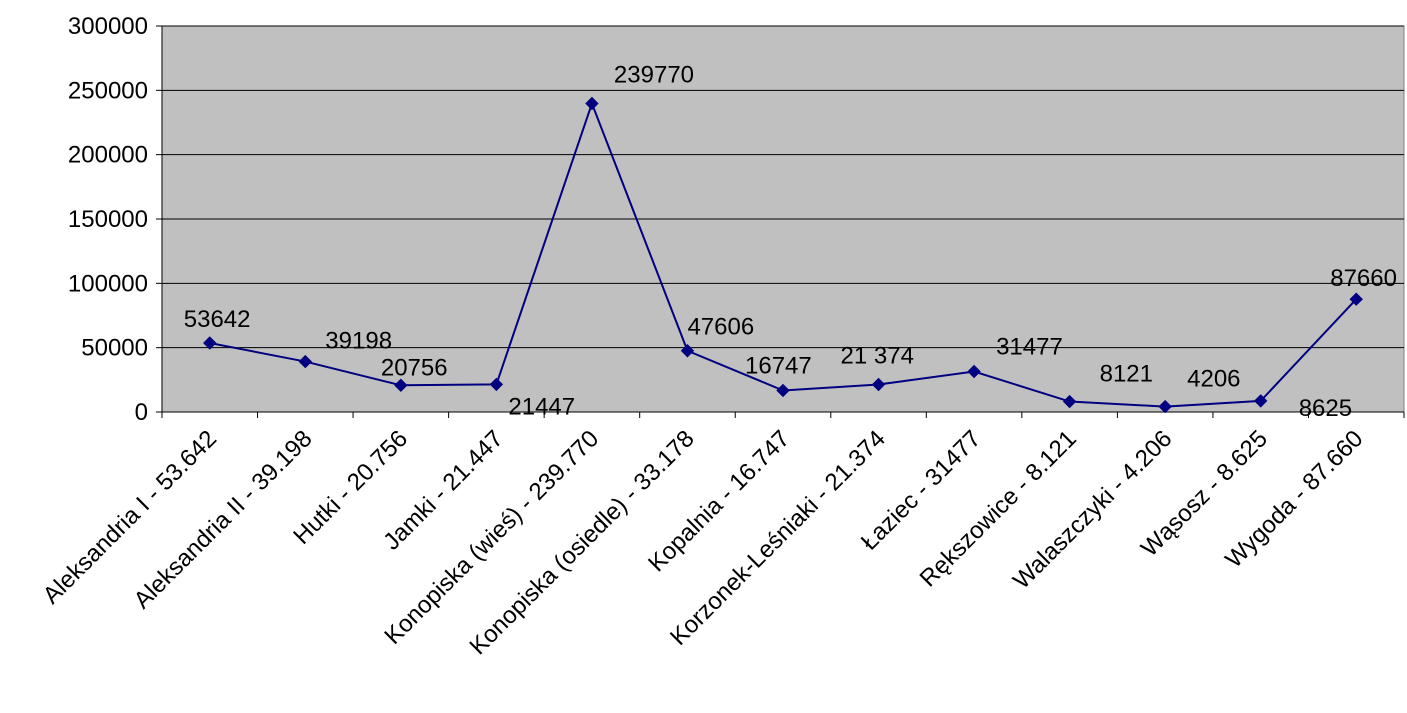 Image resolution: width=1407 pixels, height=713 pixels. I want to click on y-tick-label: 300000, so click(108, 26).